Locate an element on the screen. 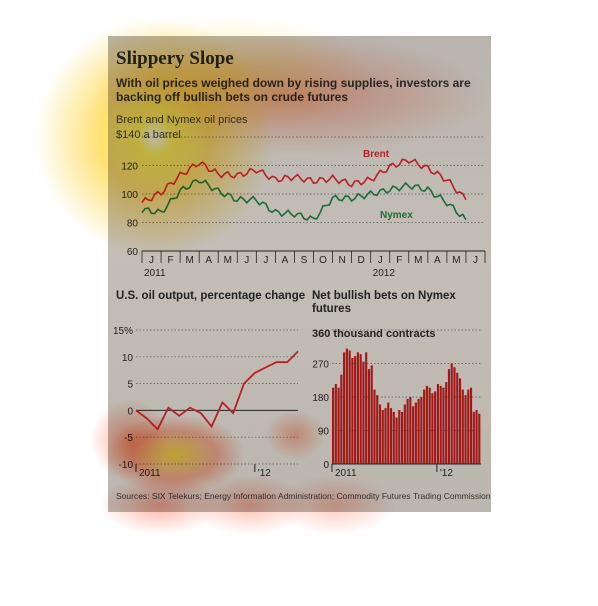 This screenshot has height=606, width=598. price-y-tick: 80 is located at coordinates (133, 224).